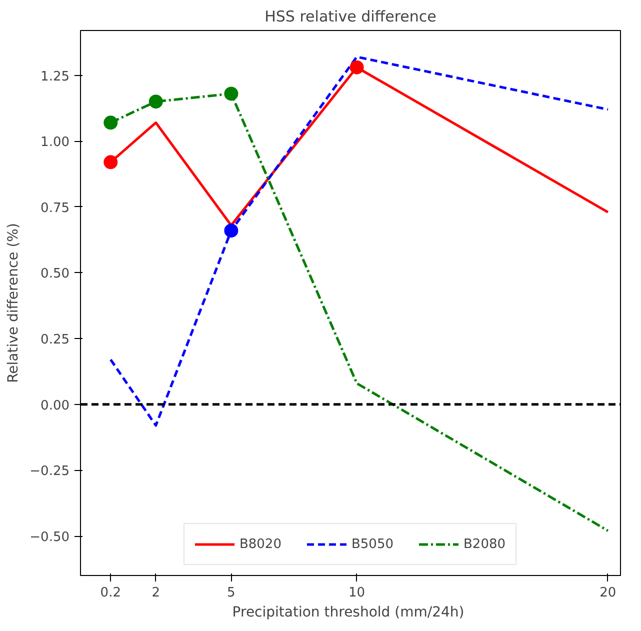 The height and width of the screenshot is (631, 641). What do you see at coordinates (608, 593) in the screenshot?
I see `x-tick-label: 20` at bounding box center [608, 593].